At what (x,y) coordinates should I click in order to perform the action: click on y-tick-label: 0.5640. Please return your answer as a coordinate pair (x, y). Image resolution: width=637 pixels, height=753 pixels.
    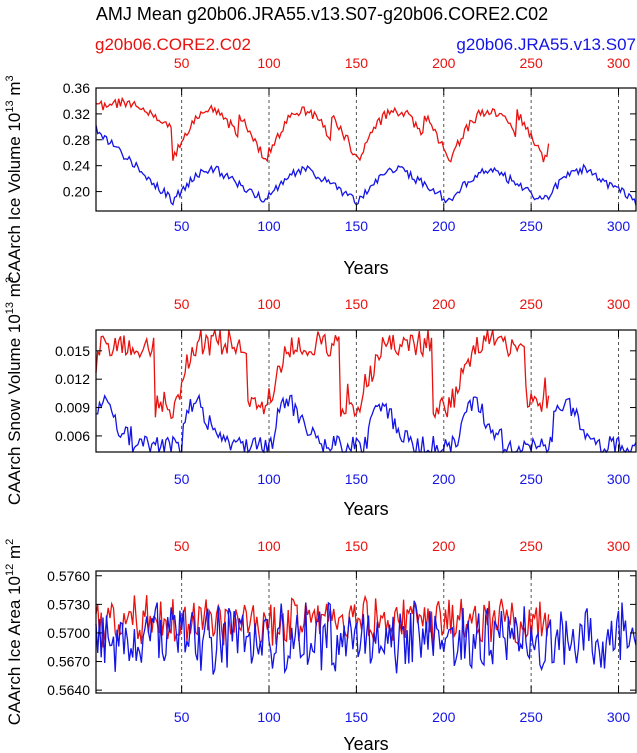
    Looking at the image, I should click on (68, 690).